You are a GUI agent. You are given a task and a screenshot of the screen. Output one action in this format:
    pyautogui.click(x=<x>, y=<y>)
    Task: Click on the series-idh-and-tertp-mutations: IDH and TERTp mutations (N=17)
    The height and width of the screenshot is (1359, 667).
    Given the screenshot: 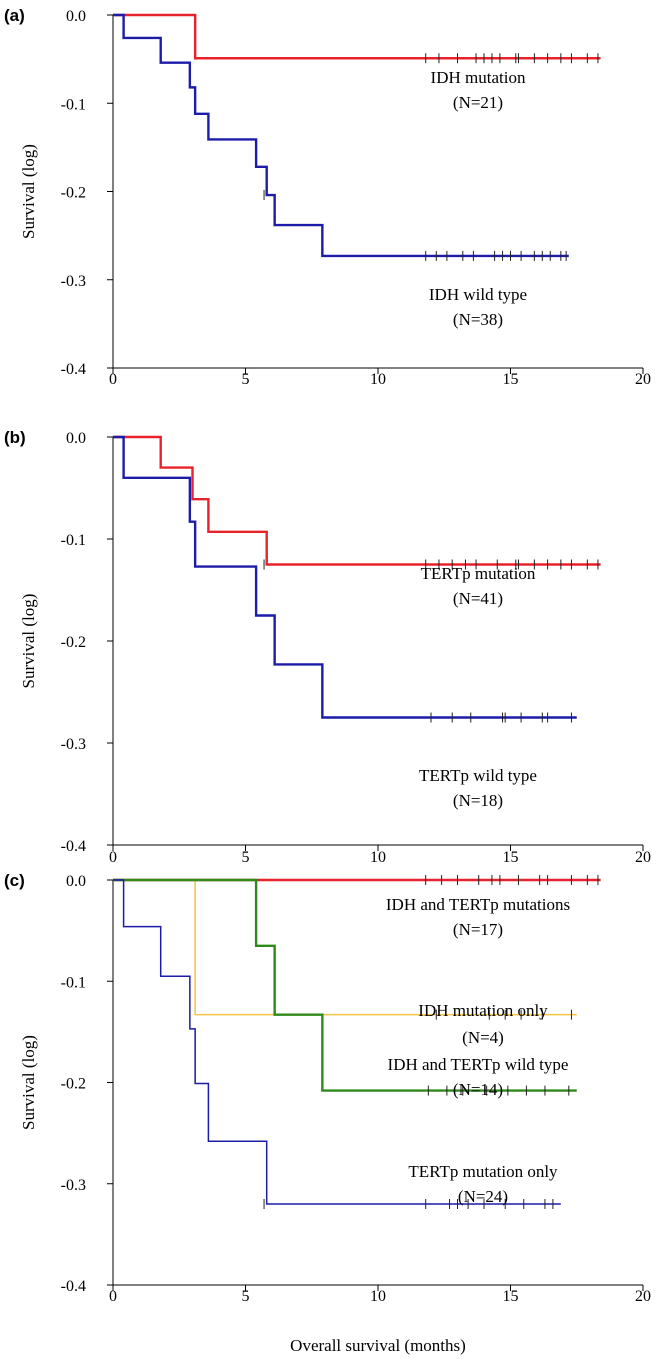 What is the action you would take?
    pyautogui.click(x=357, y=907)
    